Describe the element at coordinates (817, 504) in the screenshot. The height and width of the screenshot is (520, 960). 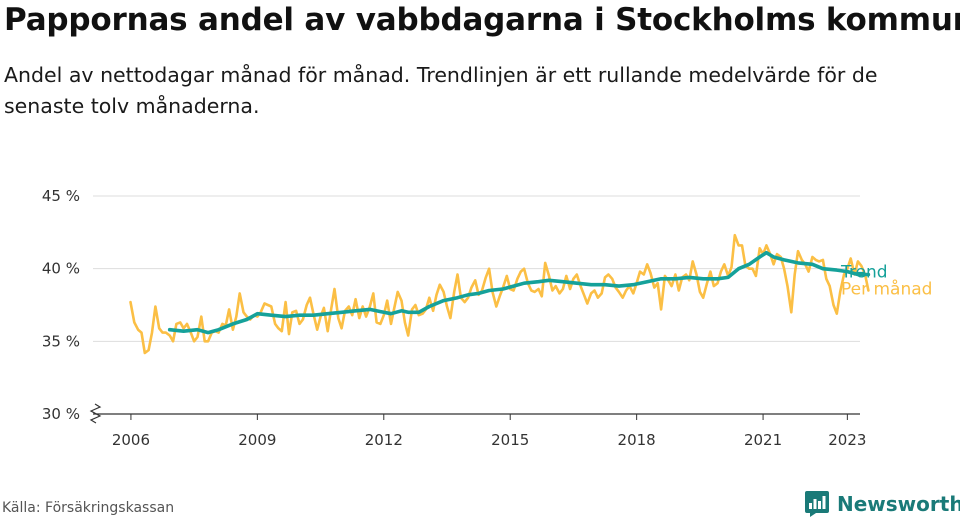
I see `newsworthy-bar-chart-icon` at that location.